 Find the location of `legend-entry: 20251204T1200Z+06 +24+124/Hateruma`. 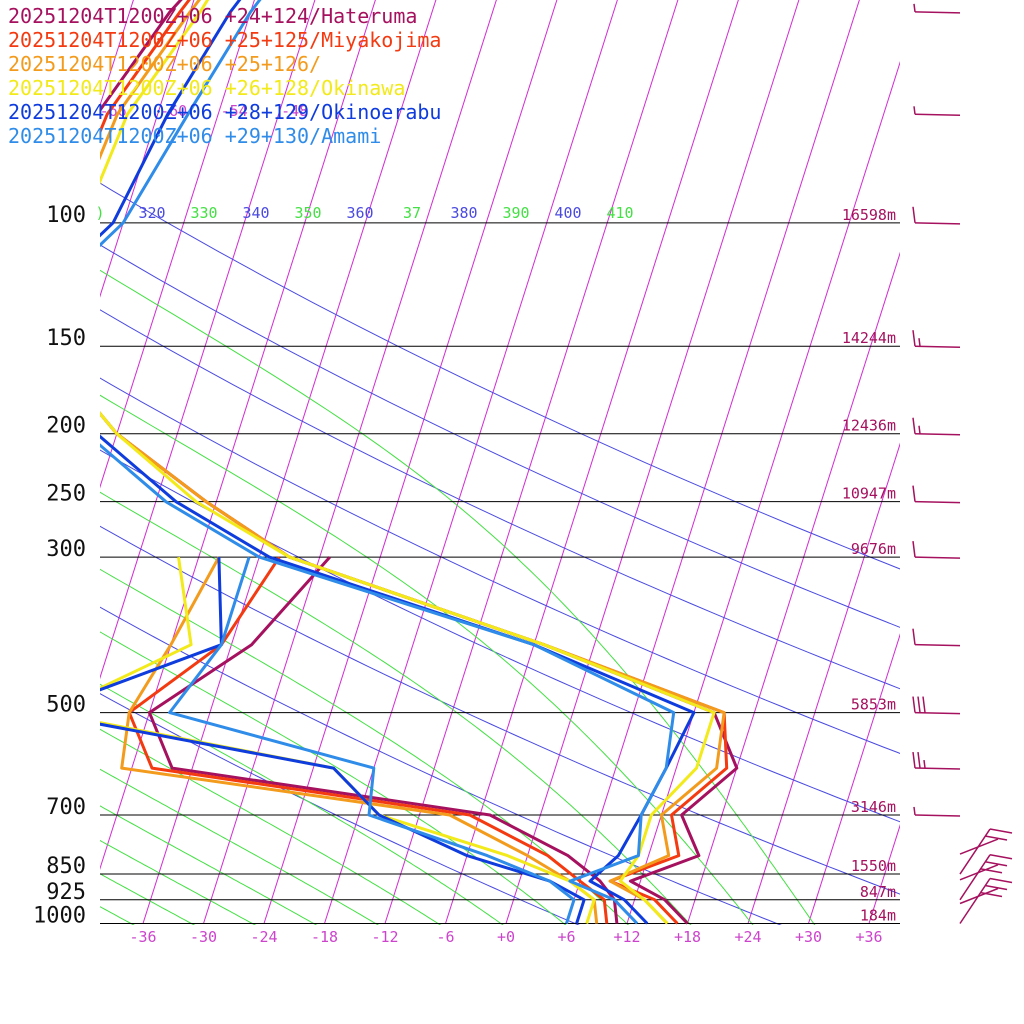

legend-entry: 20251204T1200Z+06 +24+124/Hateruma is located at coordinates (212, 16).